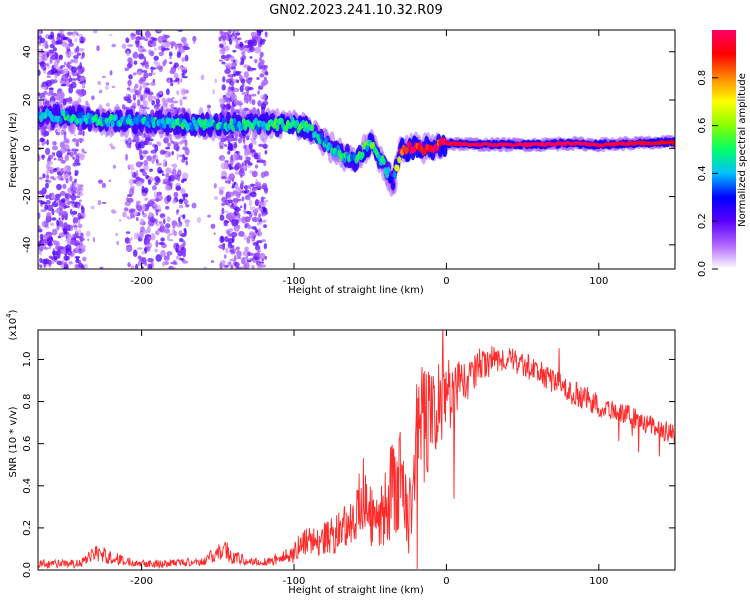 This screenshot has width=750, height=600. Describe the element at coordinates (356, 10) in the screenshot. I see `chart-title: GN02.2023.241.10.32.R09` at that location.